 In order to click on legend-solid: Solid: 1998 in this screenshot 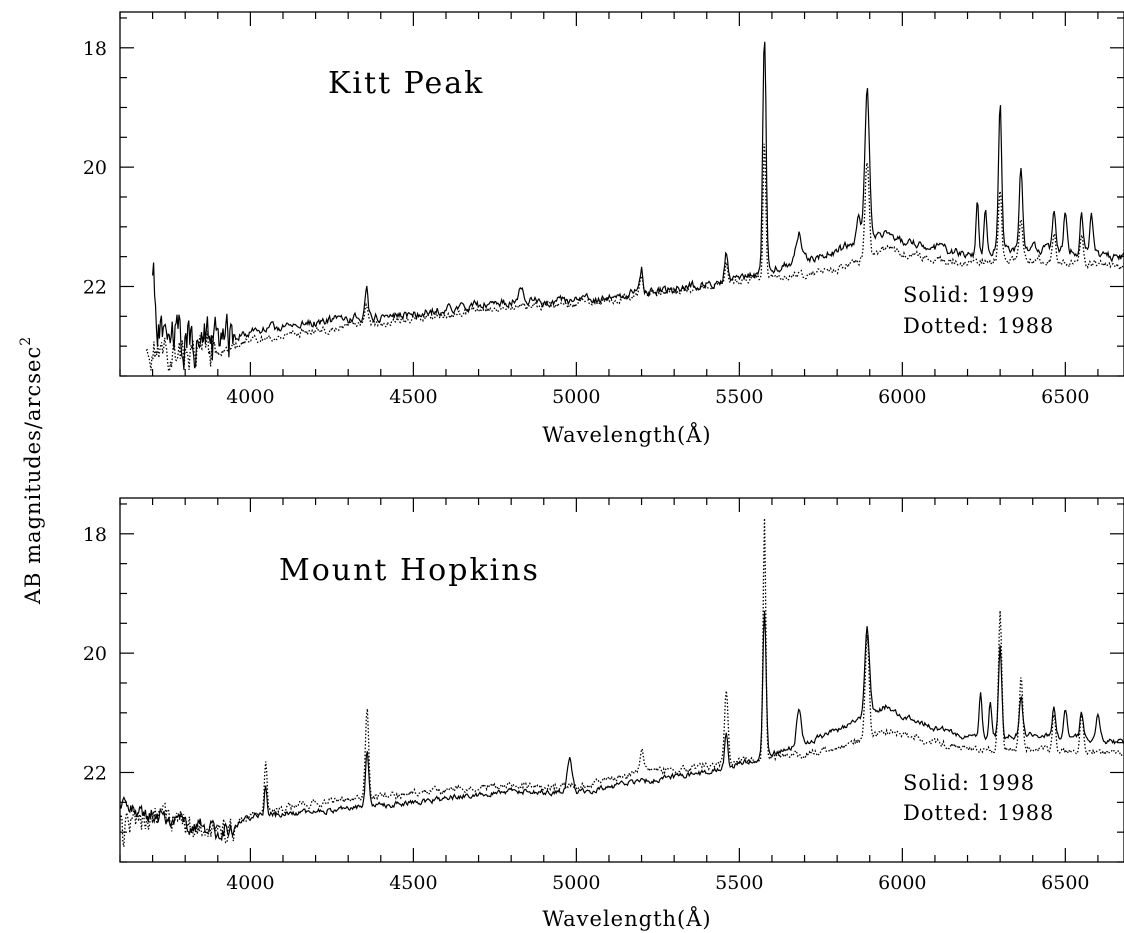, I will do `click(969, 783)`.